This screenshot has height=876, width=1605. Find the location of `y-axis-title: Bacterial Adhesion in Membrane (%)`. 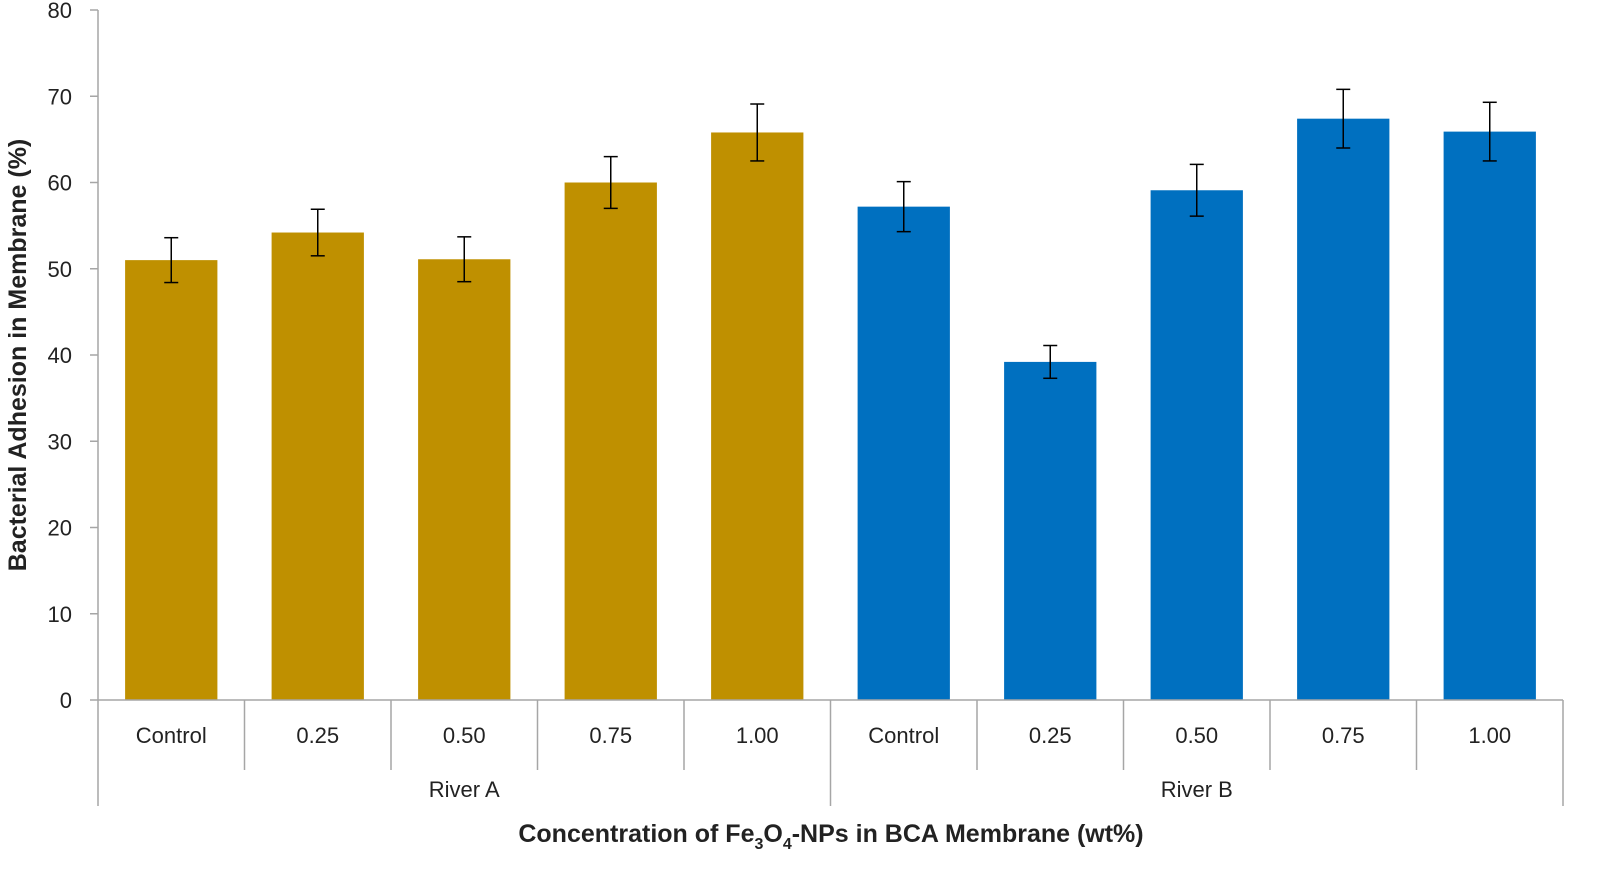

y-axis-title: Bacterial Adhesion in Membrane (%) is located at coordinates (18, 355).